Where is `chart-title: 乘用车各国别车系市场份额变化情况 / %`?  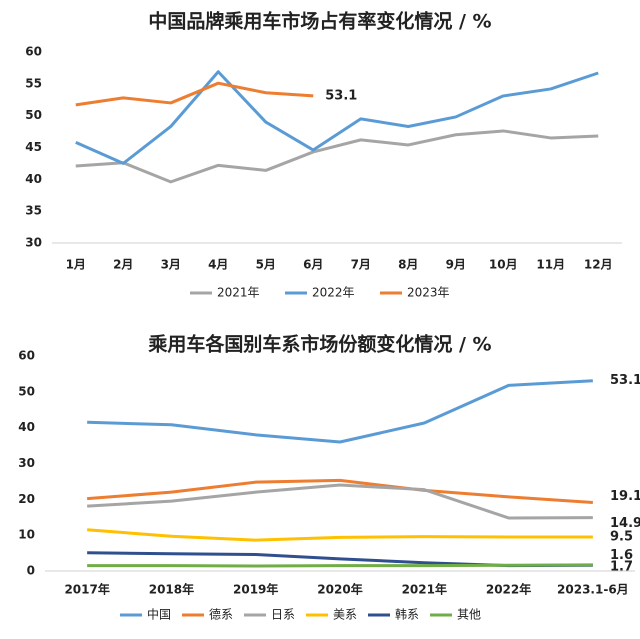
chart-title: 乘用车各国别车系市场份额变化情况 / % is located at coordinates (319, 344).